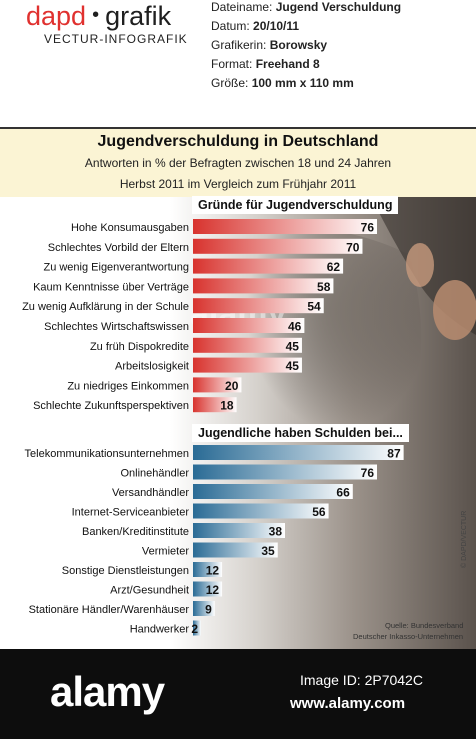 The width and height of the screenshot is (476, 739). What do you see at coordinates (230, 26) in the screenshot?
I see `meta-label: Datum:` at bounding box center [230, 26].